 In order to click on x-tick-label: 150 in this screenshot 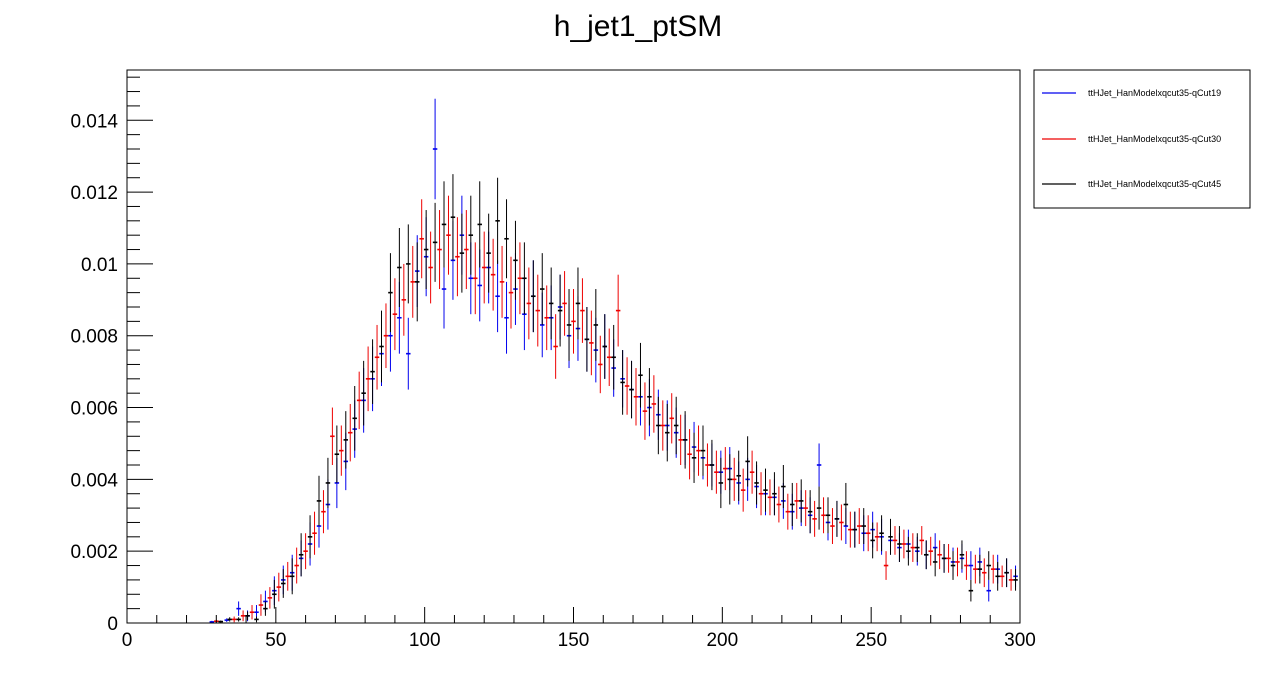, I will do `click(574, 640)`.